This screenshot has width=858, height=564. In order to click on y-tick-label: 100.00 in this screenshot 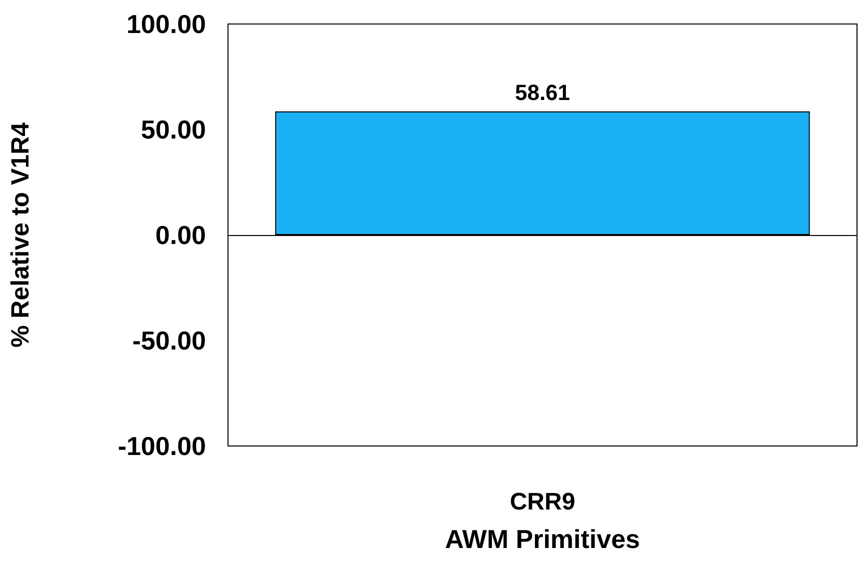, I will do `click(166, 24)`.